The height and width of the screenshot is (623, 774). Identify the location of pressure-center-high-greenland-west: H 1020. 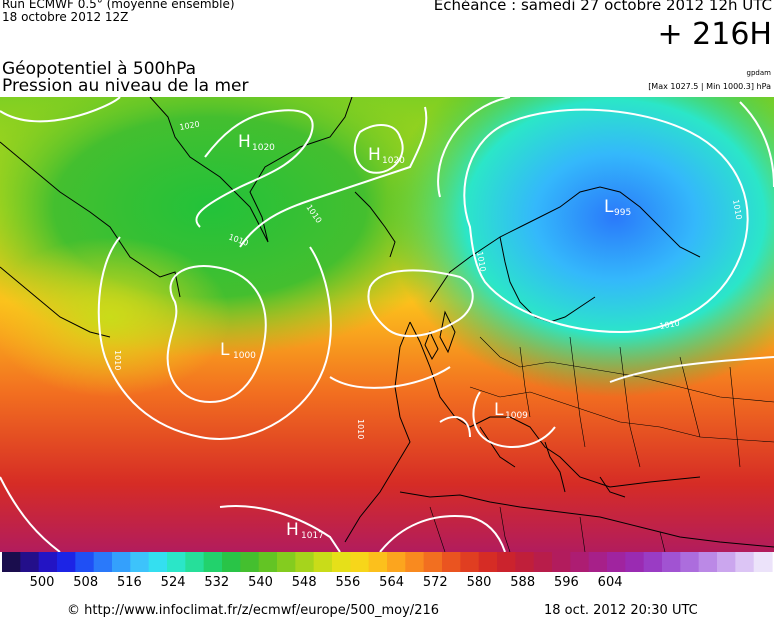
(256, 142).